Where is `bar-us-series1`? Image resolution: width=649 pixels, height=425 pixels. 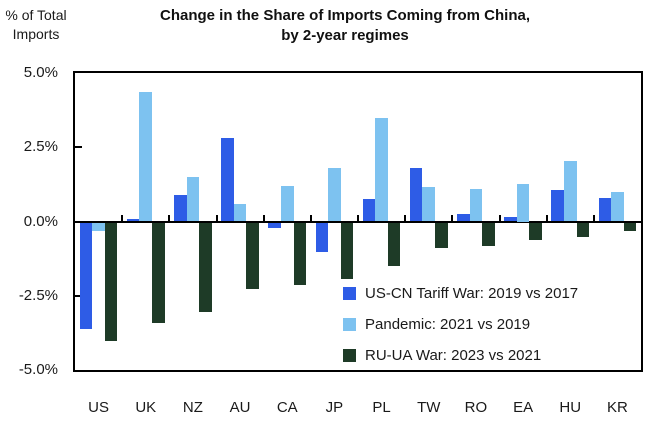
bar-us-series1 is located at coordinates (98, 227).